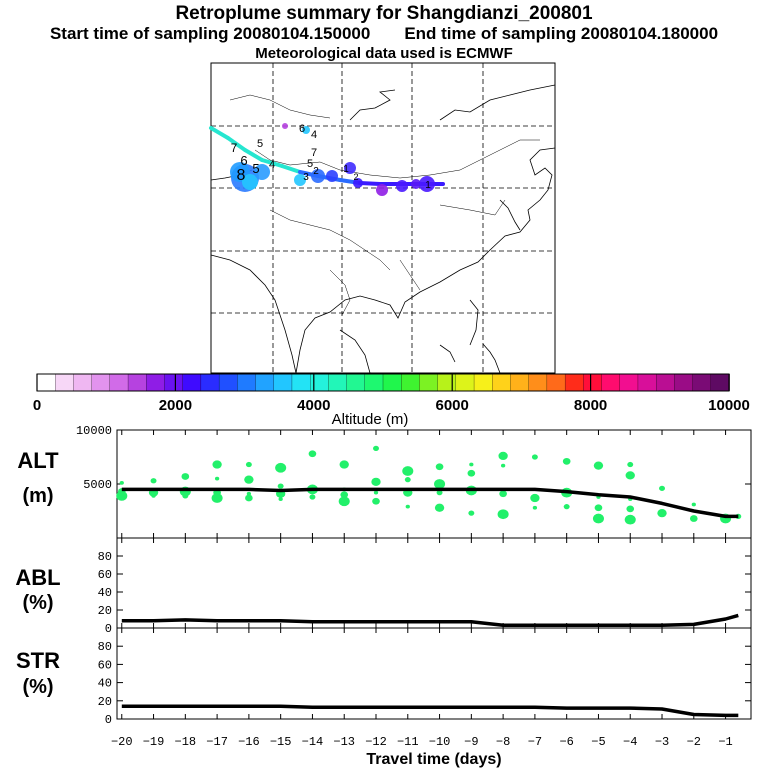 The width and height of the screenshot is (768, 768). I want to click on altitude-colorbar: 0 2000 4000 6000 8000 10000 Altitude (m), so click(391, 400).